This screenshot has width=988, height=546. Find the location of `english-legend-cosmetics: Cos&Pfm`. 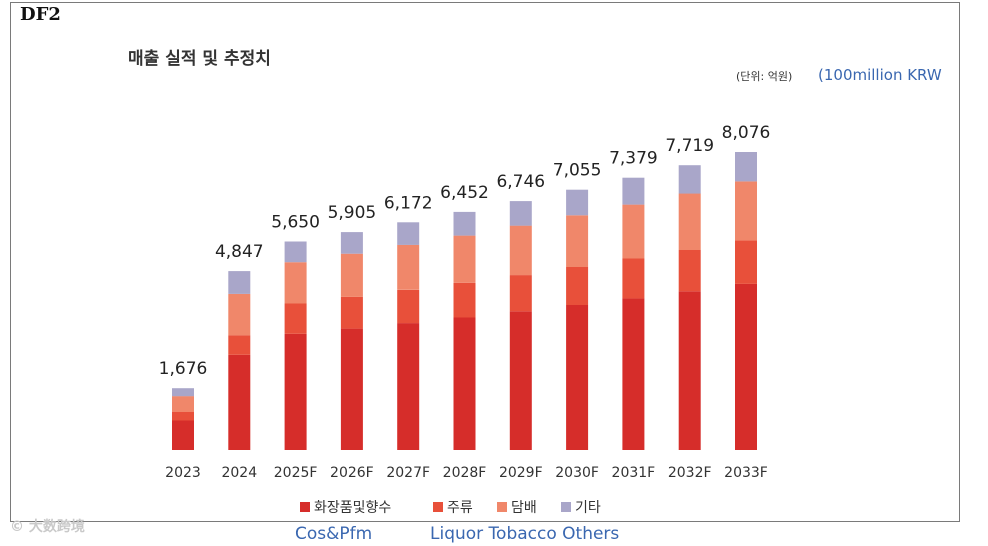

english-legend-cosmetics: Cos&Pfm is located at coordinates (334, 534).